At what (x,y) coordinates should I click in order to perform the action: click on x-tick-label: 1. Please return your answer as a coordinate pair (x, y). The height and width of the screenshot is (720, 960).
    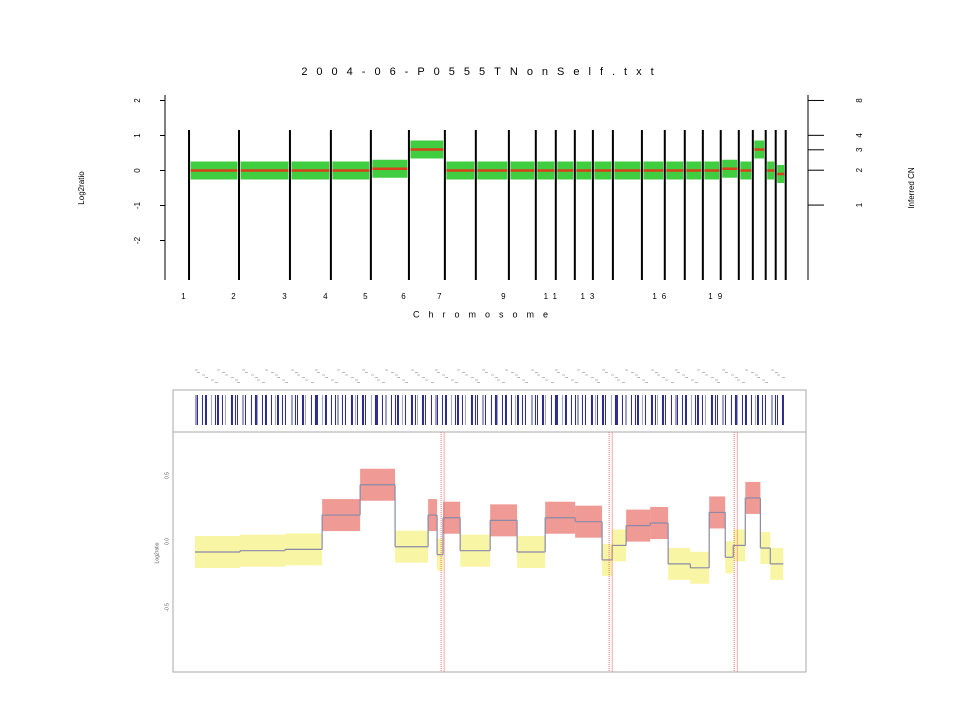
    Looking at the image, I should click on (185, 296).